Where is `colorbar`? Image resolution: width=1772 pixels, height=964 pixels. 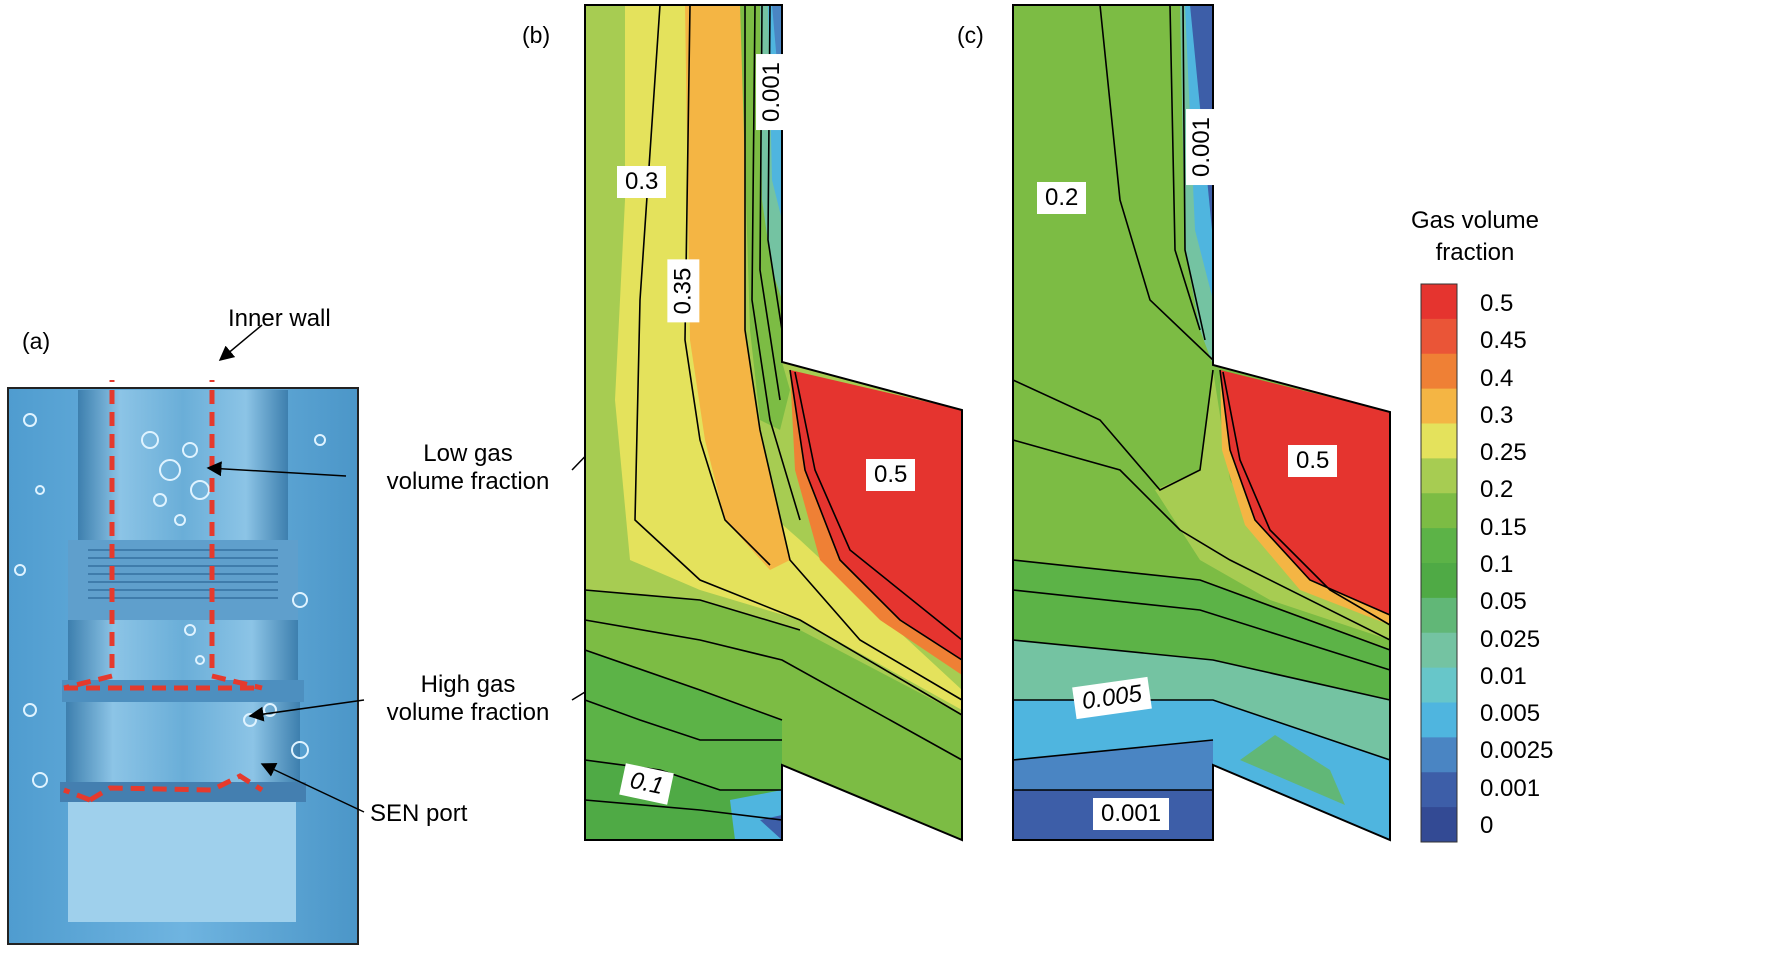 colorbar is located at coordinates (1439, 563).